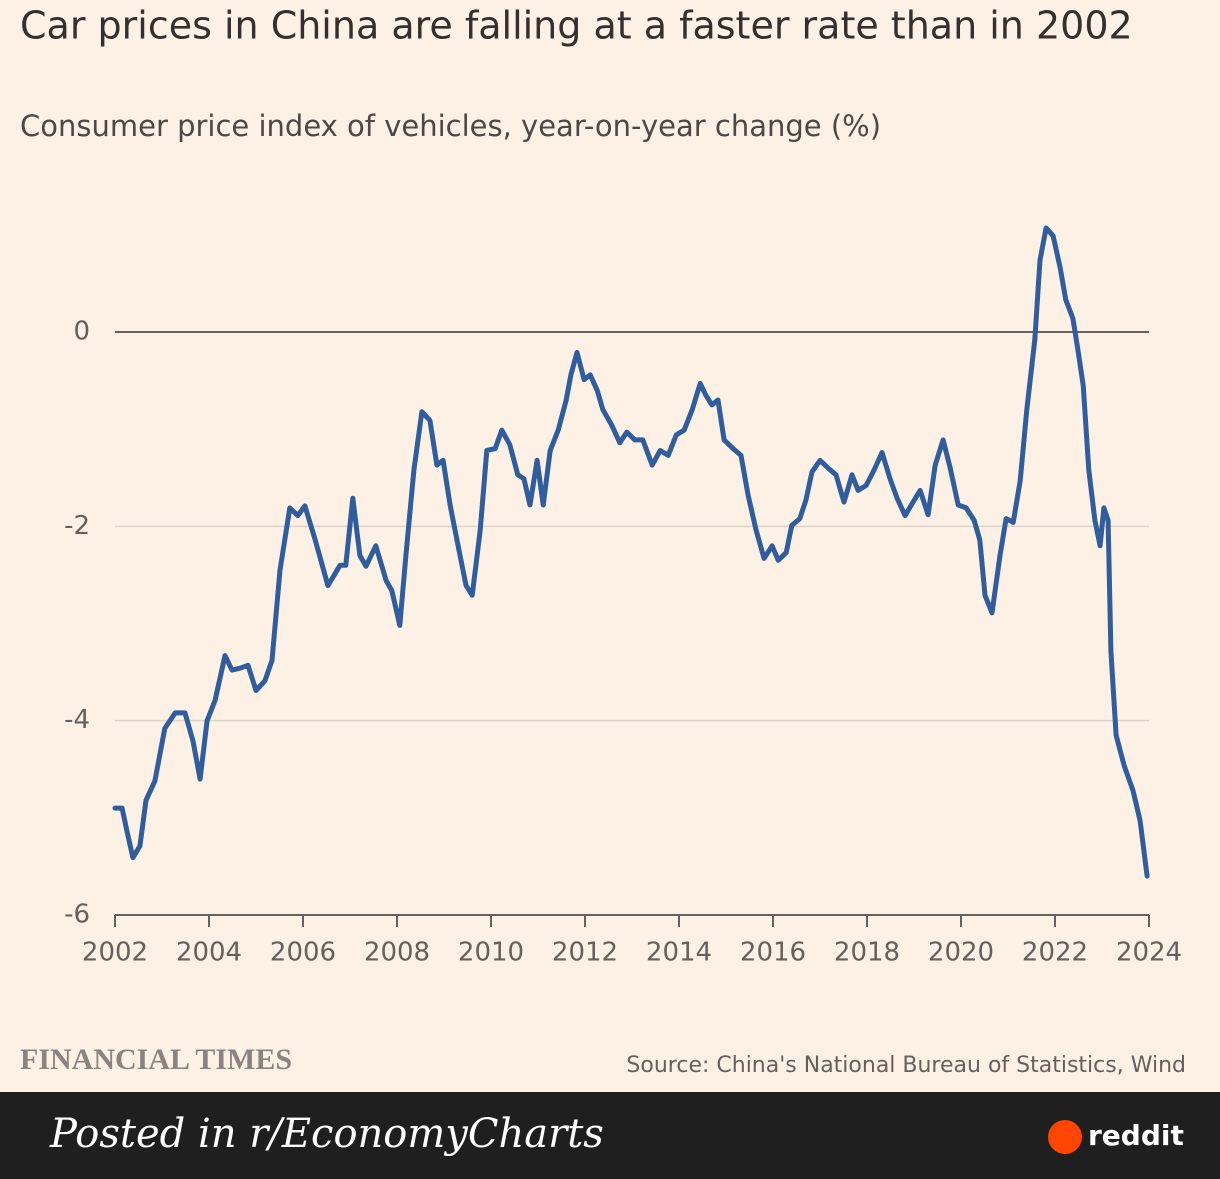 The width and height of the screenshot is (1220, 1179). I want to click on x-tick-label: 2010, so click(491, 953).